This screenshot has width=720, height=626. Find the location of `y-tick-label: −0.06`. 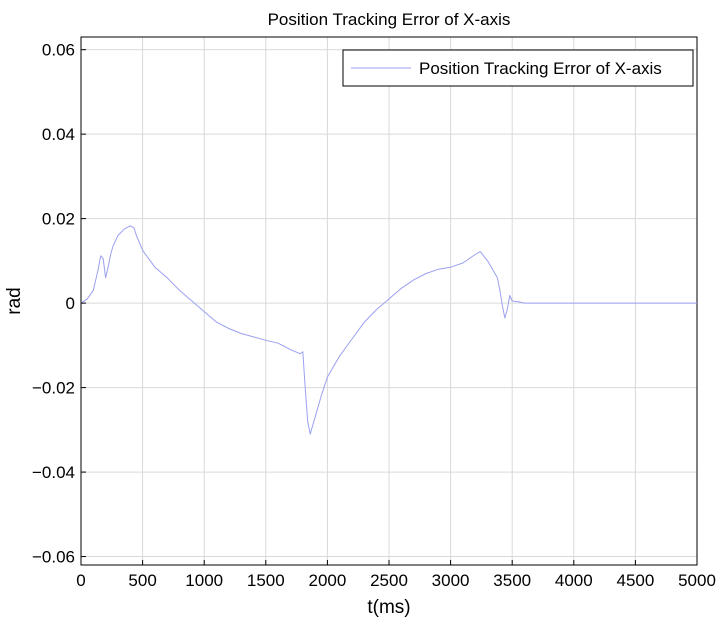

y-tick-label: −0.06 is located at coordinates (53, 557).